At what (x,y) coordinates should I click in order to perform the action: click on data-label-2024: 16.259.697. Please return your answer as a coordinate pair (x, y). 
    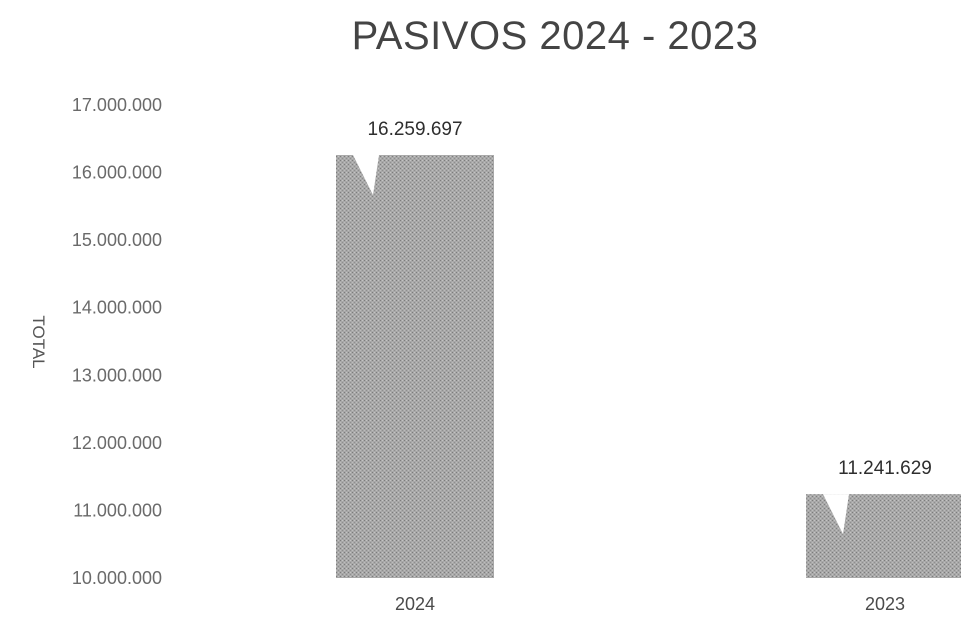
    Looking at the image, I should click on (414, 129).